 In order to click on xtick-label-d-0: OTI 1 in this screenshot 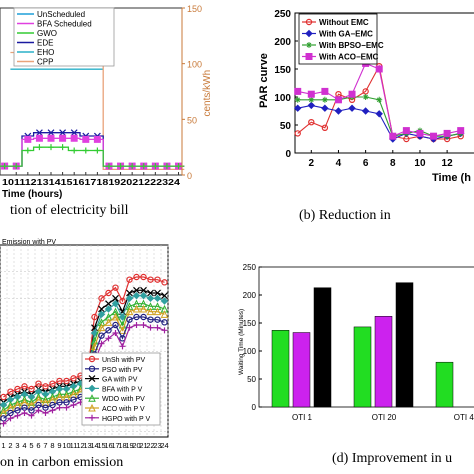, I will do `click(302, 417)`.